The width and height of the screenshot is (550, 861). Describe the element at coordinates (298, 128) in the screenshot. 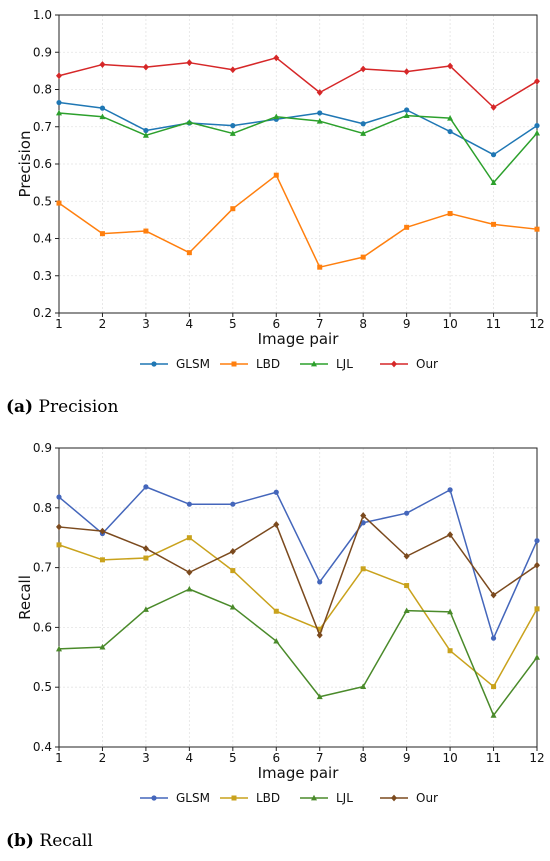

I see `series-line-glsm` at that location.